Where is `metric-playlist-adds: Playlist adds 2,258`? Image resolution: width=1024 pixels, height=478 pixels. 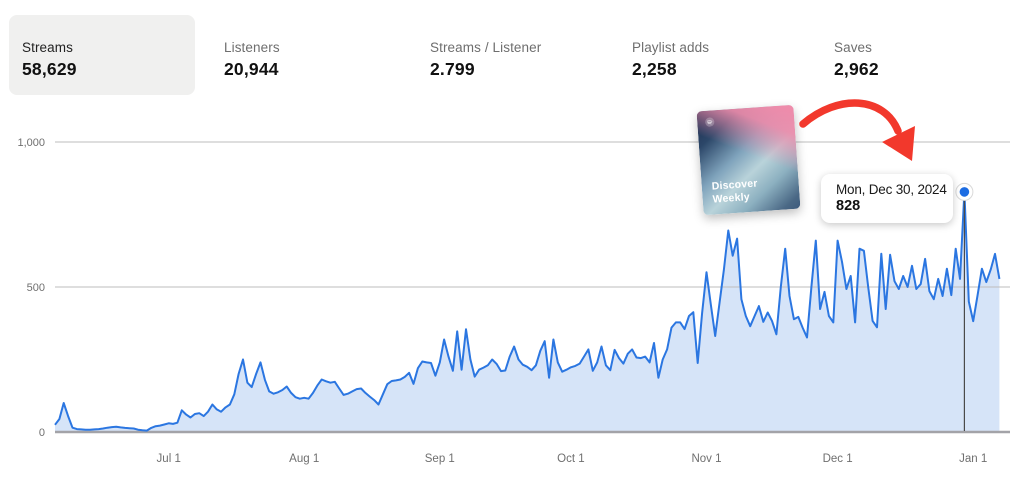 metric-playlist-adds: Playlist adds 2,258 is located at coordinates (670, 55).